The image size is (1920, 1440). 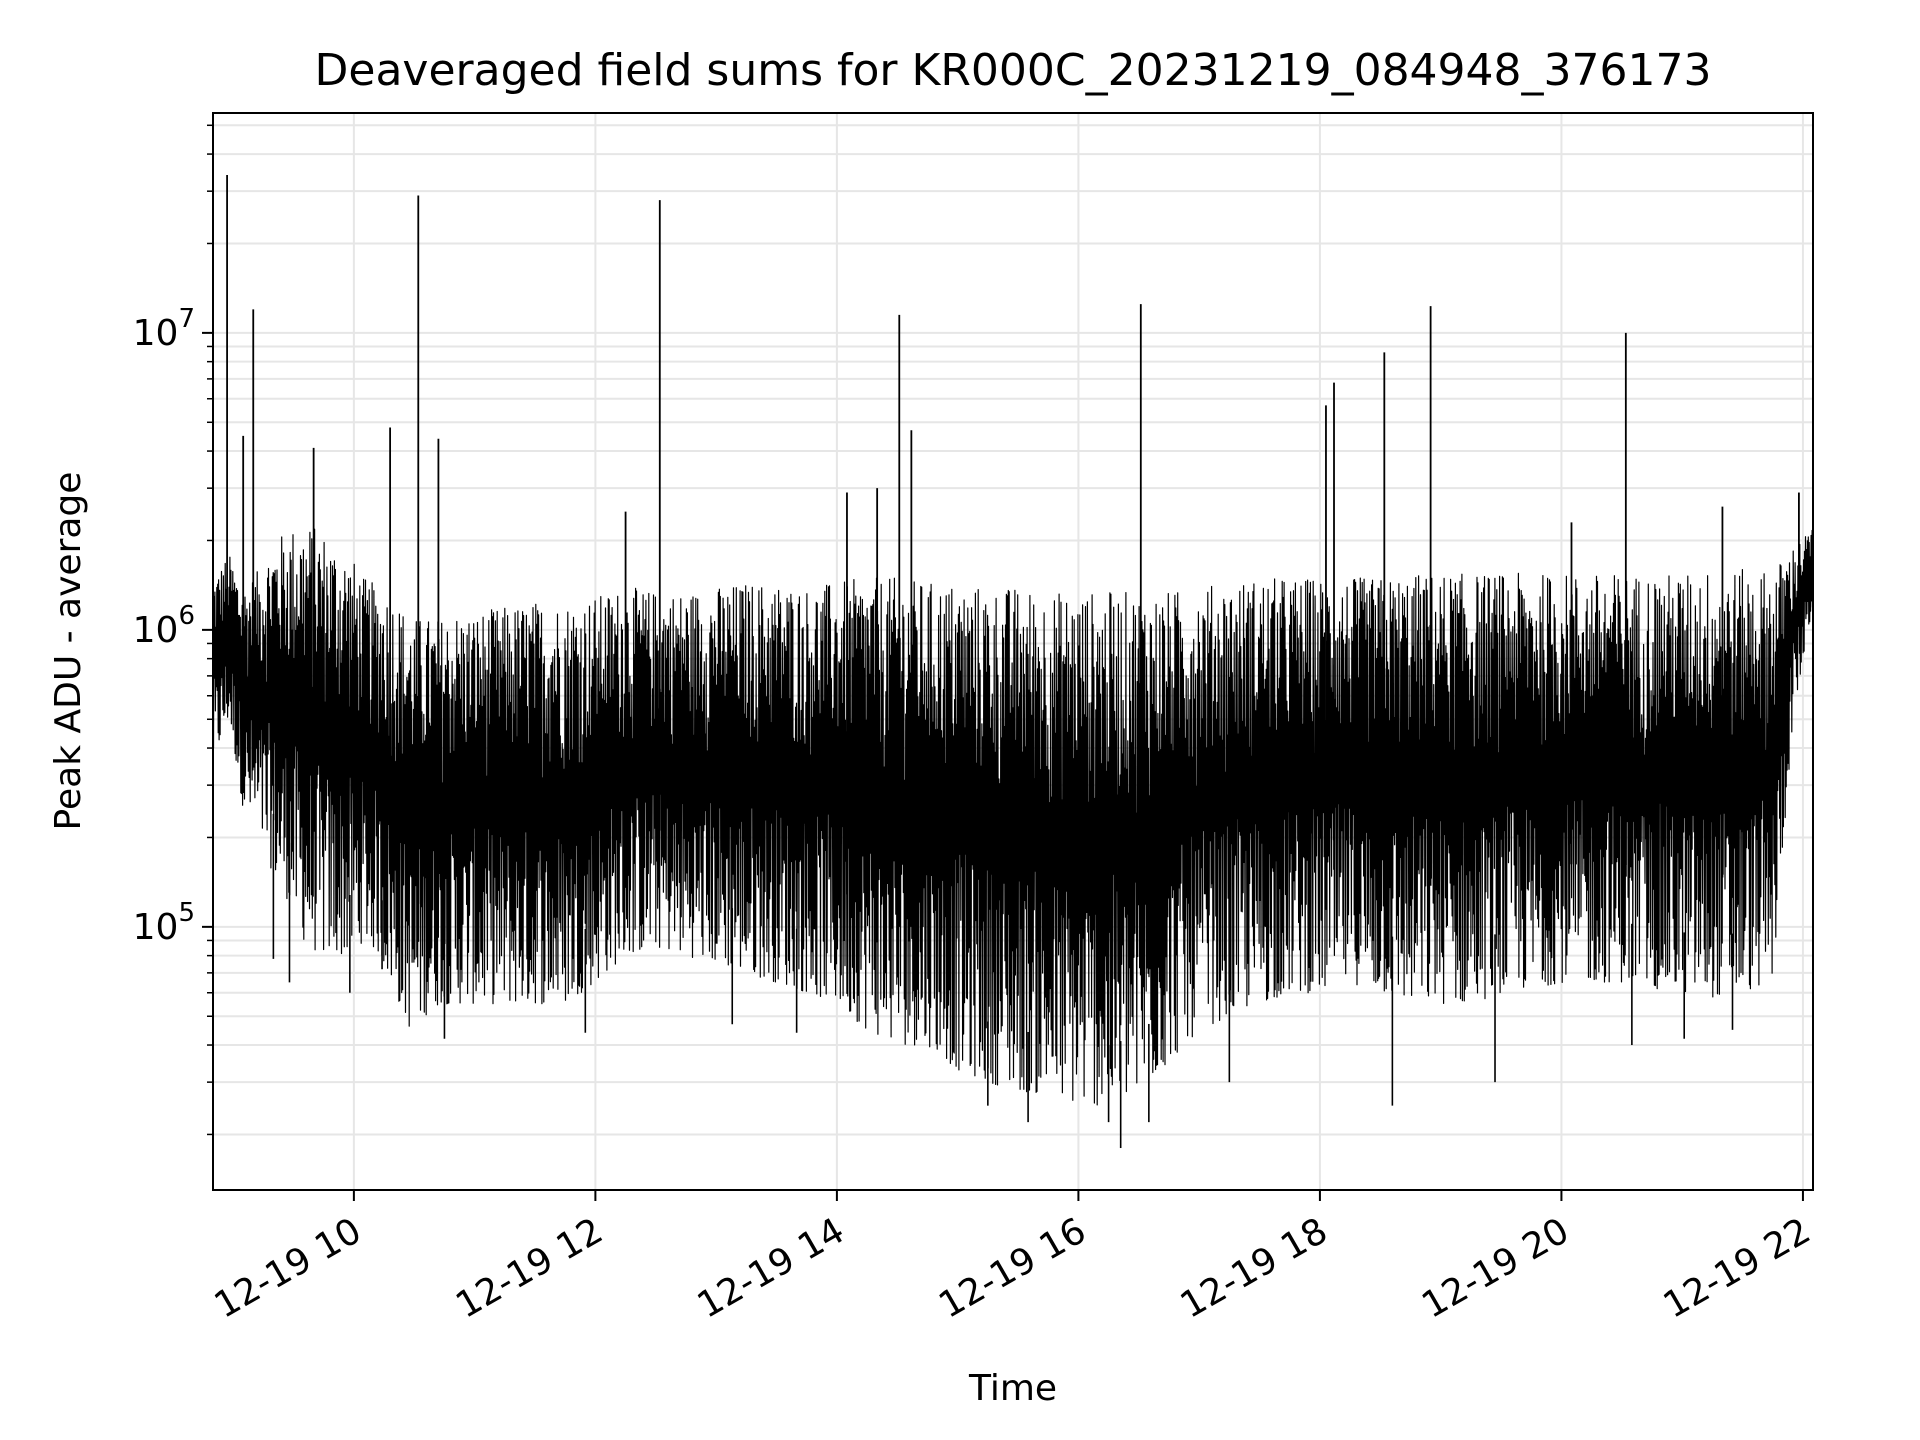 I want to click on y-axis-label: Peak ADU - average, so click(x=68, y=651).